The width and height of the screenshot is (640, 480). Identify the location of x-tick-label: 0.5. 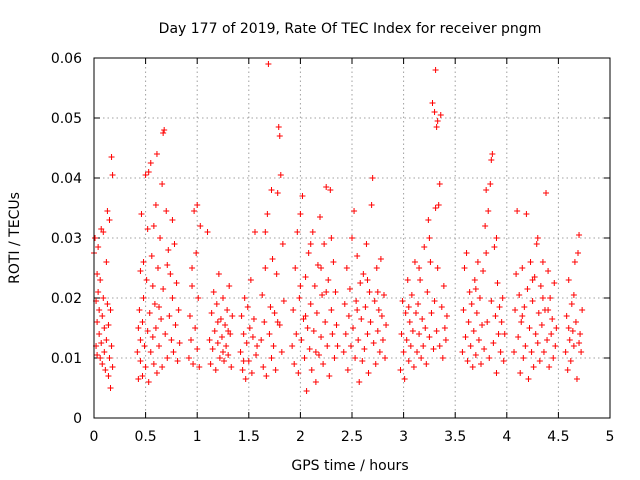
(145, 437).